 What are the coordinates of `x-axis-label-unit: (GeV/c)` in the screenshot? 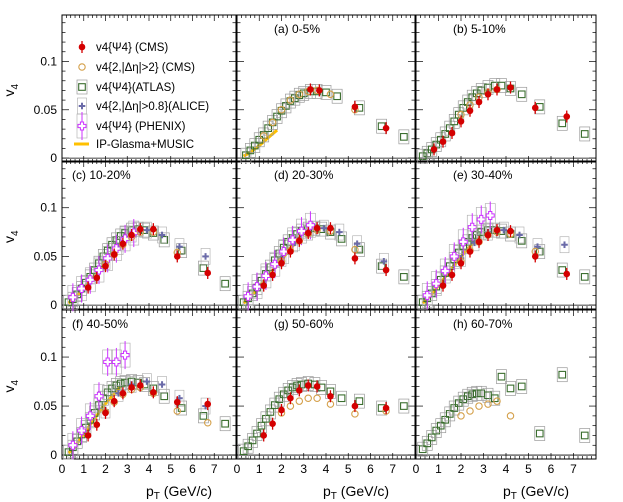 It's located at (363, 491).